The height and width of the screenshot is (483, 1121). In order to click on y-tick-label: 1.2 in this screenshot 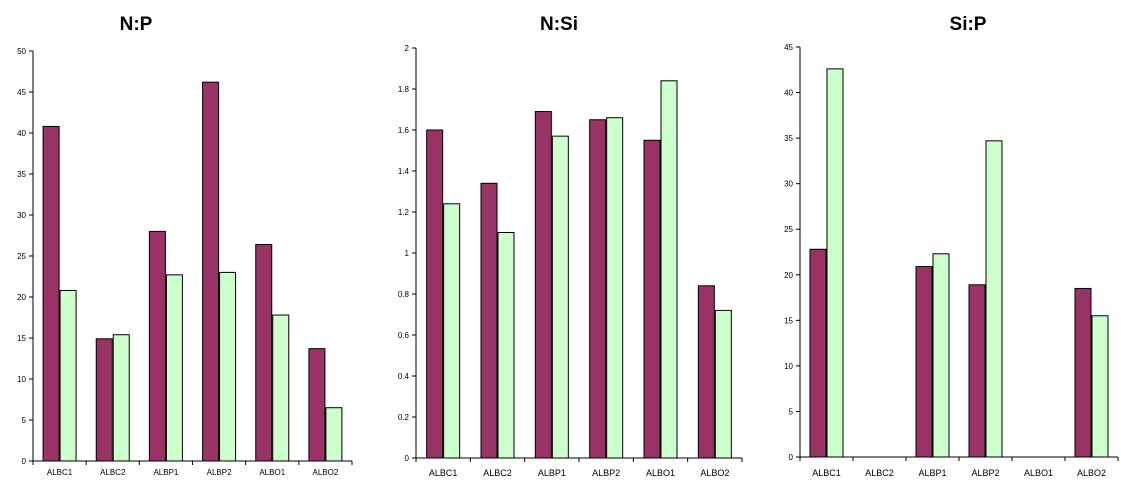, I will do `click(404, 212)`.